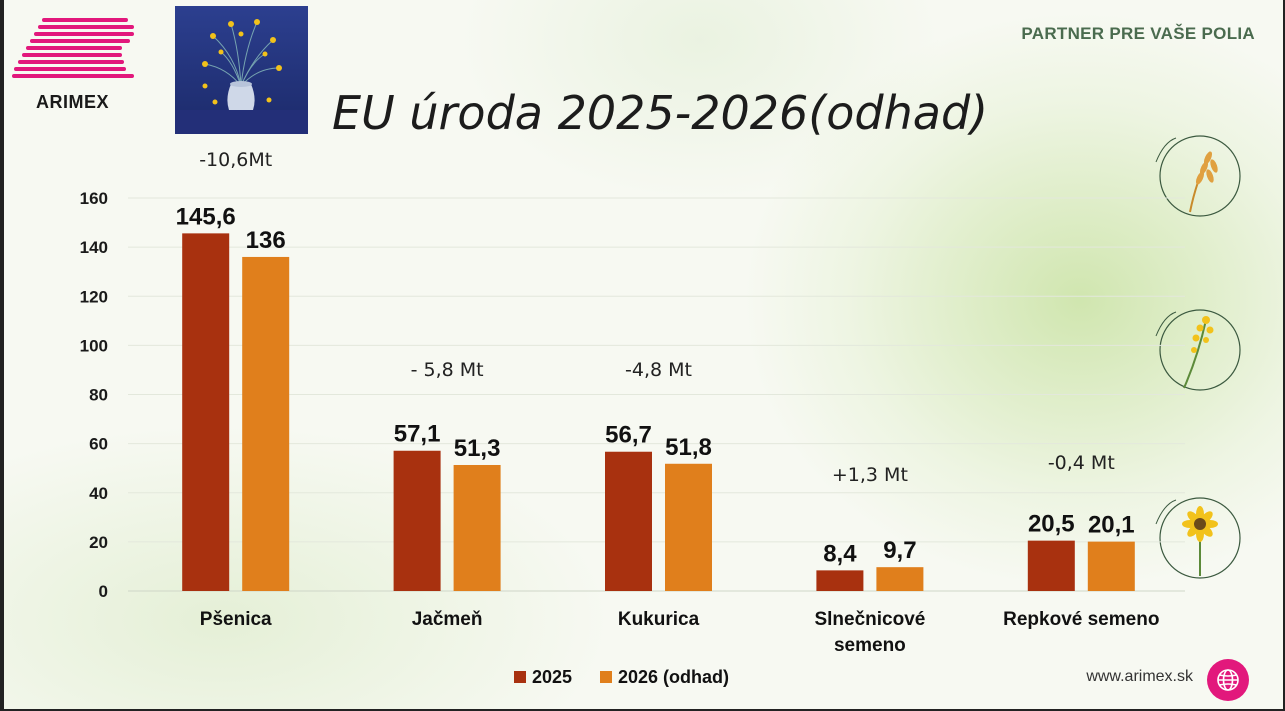 The width and height of the screenshot is (1285, 711). Describe the element at coordinates (659, 619) in the screenshot. I see `x-tick-label: Kukurica` at that location.